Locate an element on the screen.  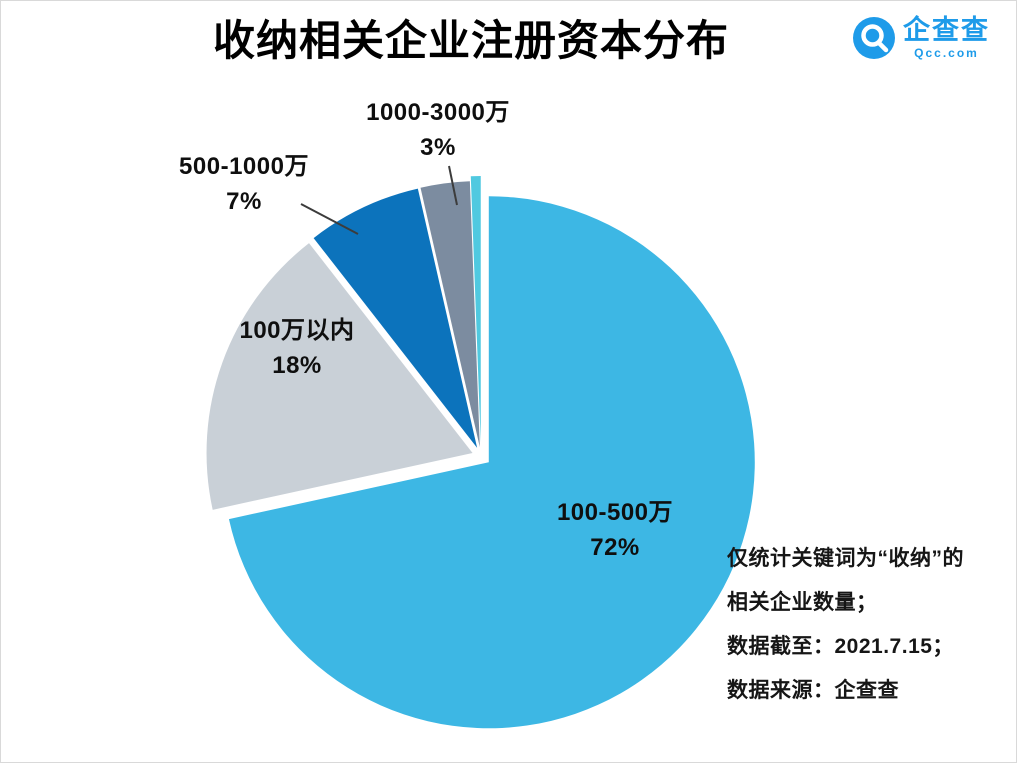
footnote-line-2: 相关企业数量； is located at coordinates (802, 602).